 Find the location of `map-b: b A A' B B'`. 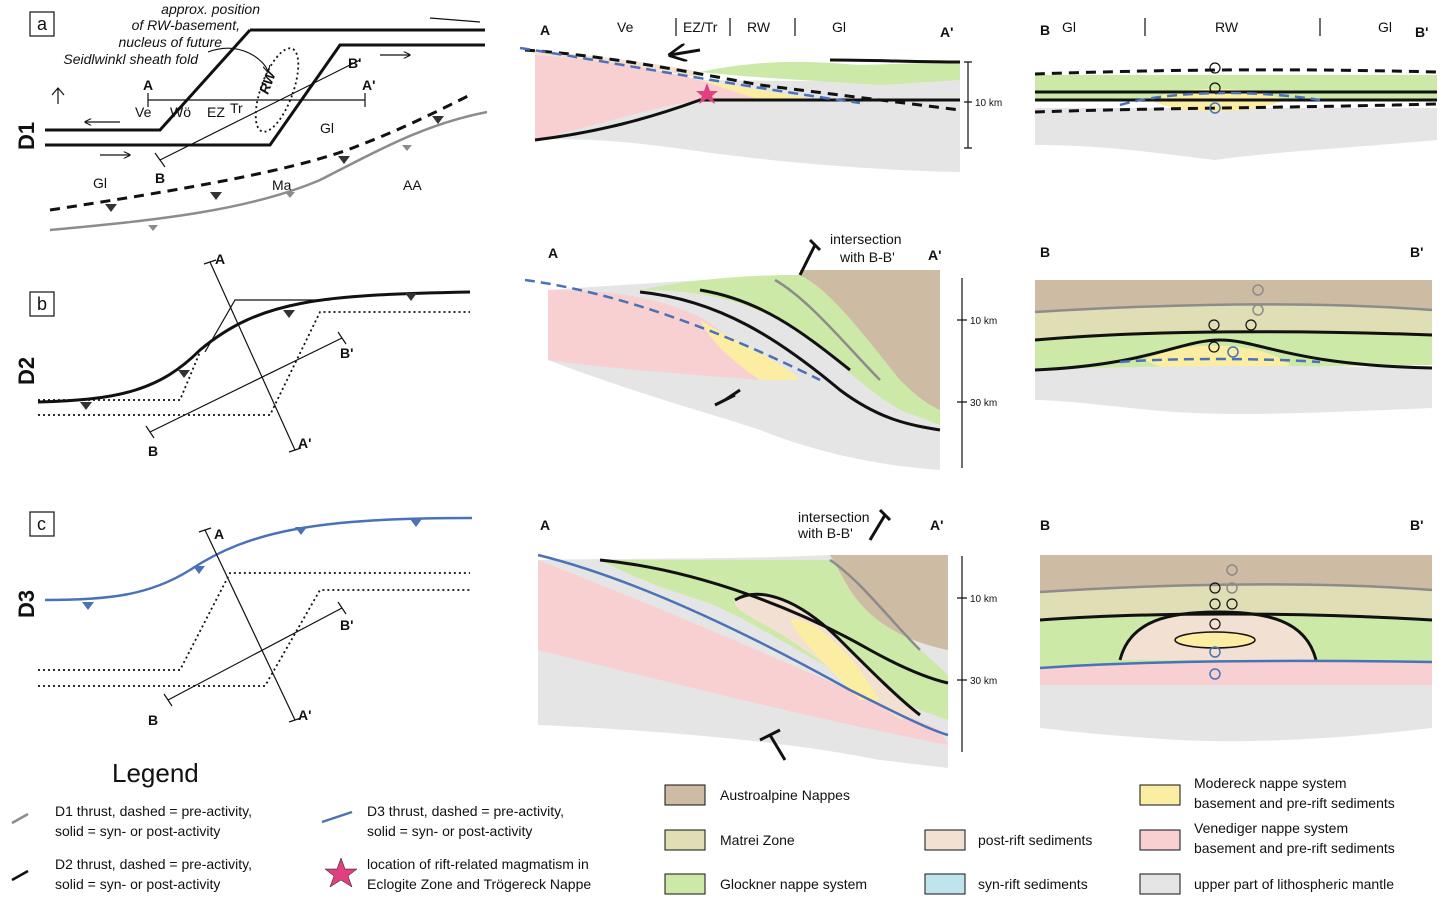

map-b: b A A' B B' is located at coordinates (250, 355).